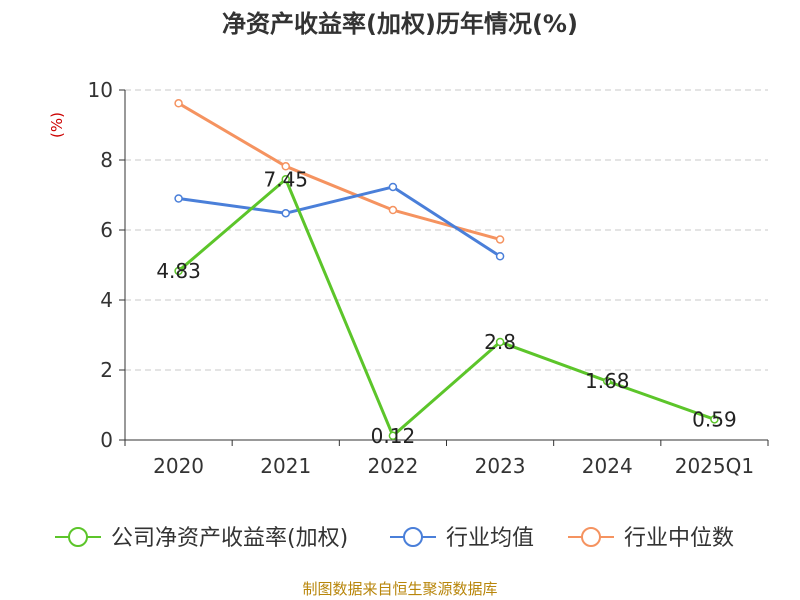 This screenshot has width=800, height=600. What do you see at coordinates (679, 538) in the screenshot?
I see `legend-label: 行业中位数` at bounding box center [679, 538].